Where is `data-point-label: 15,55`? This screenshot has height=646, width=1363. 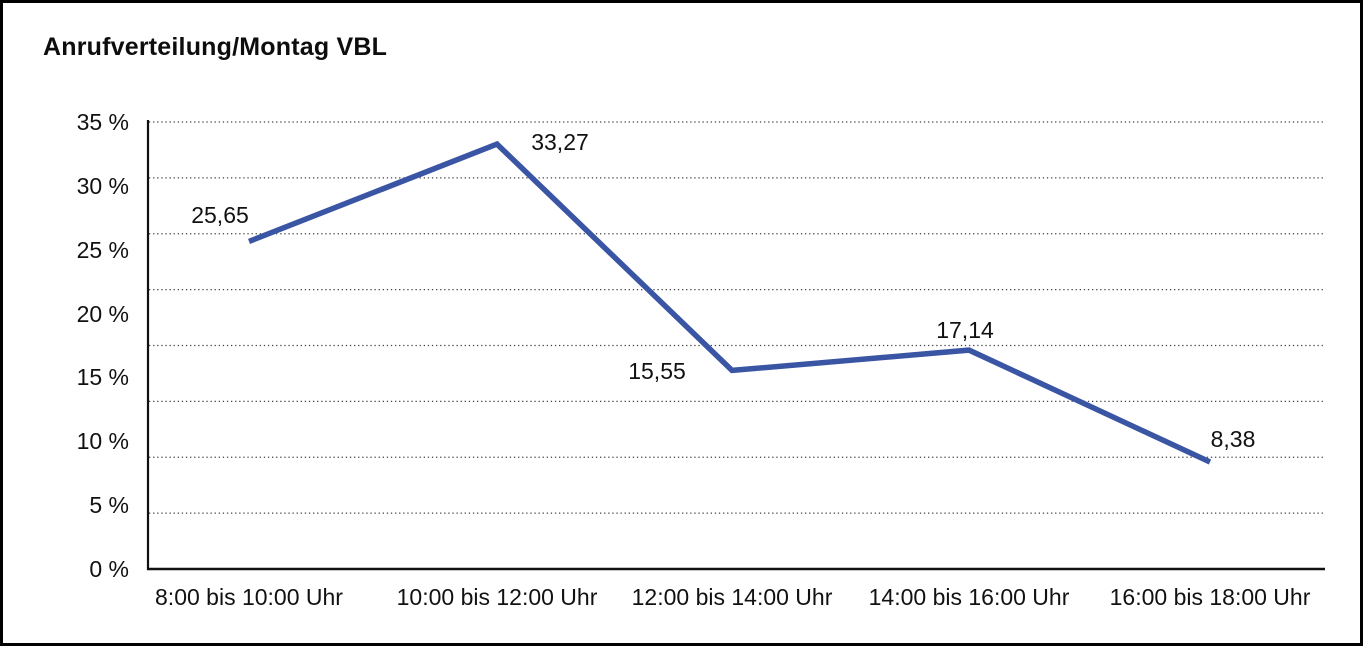 data-point-label: 15,55 is located at coordinates (657, 371).